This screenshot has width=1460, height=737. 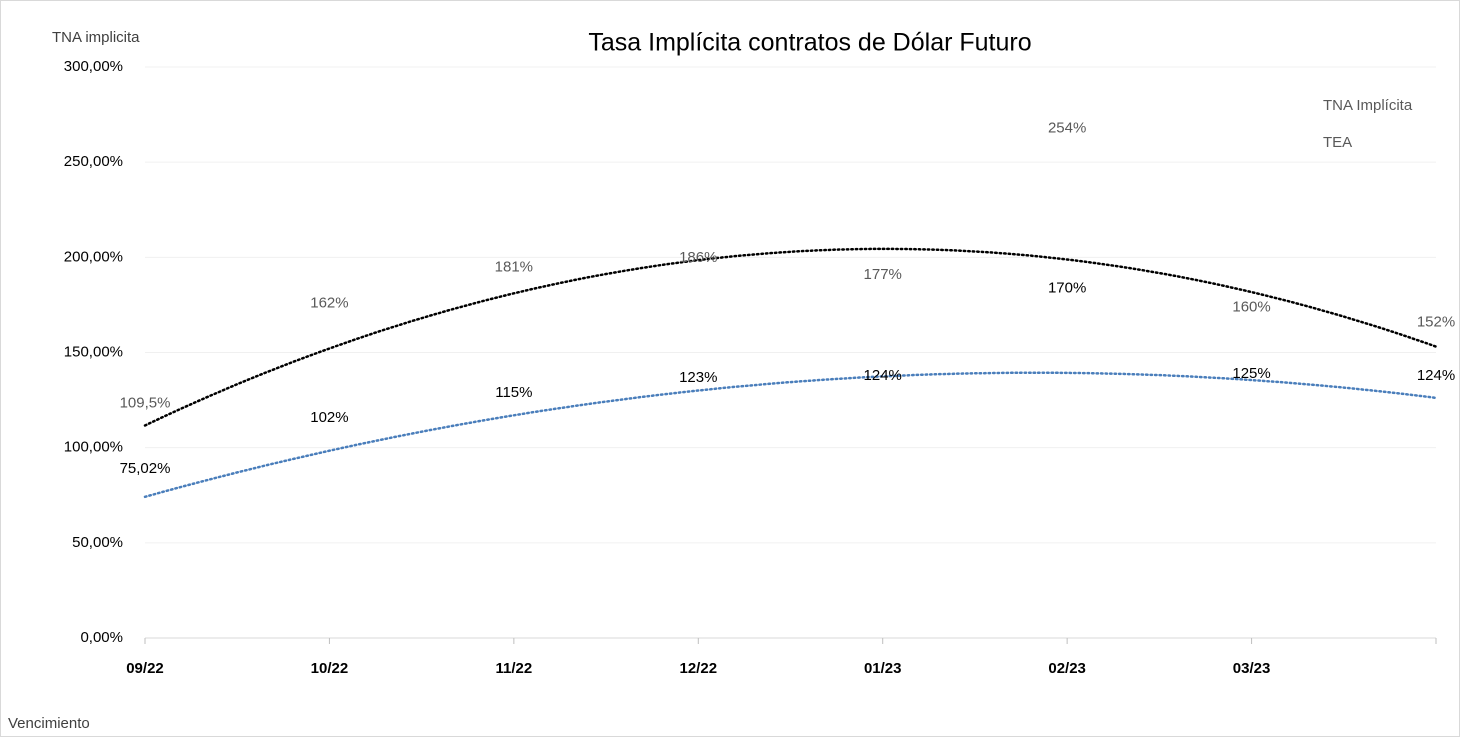 I want to click on data-label: 102%, so click(x=329, y=417).